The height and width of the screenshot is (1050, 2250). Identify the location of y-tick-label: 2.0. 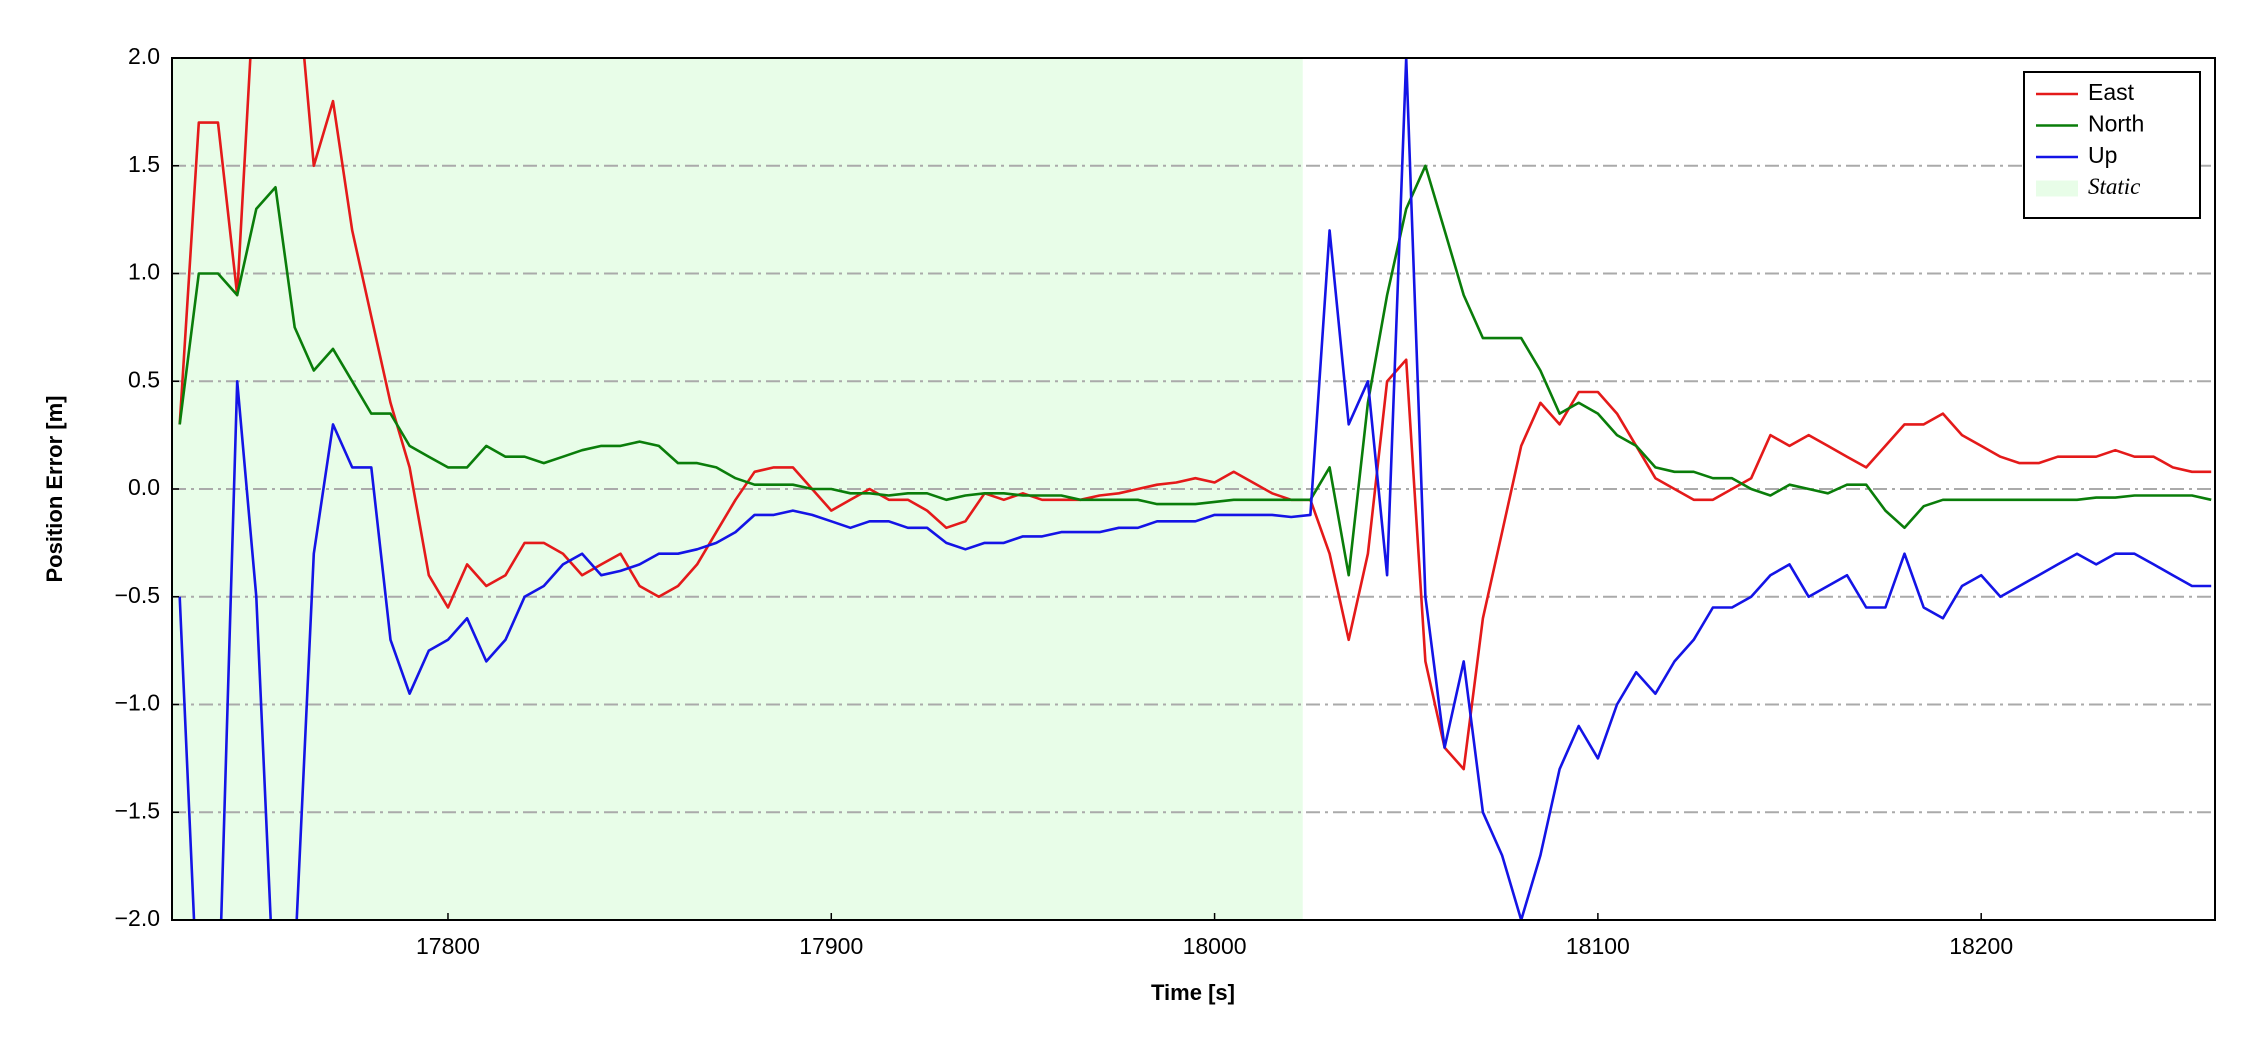
(144, 56).